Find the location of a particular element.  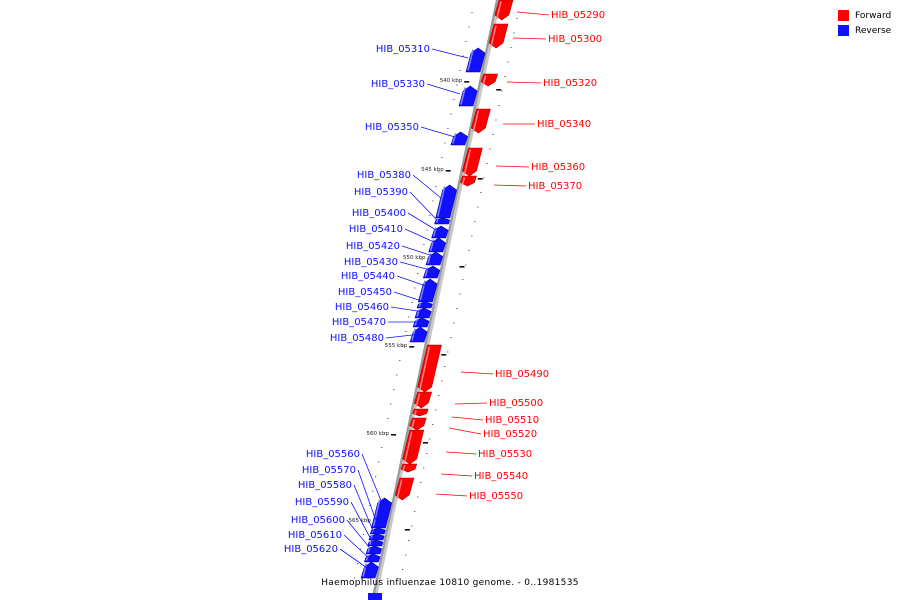

gene-label: HIB_05350 is located at coordinates (392, 127).